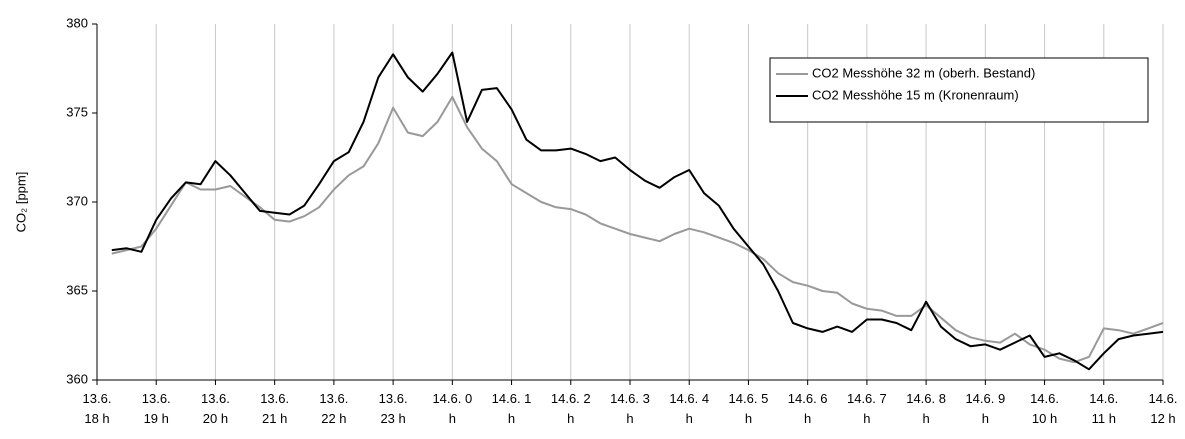 This screenshot has width=1185, height=439. Describe the element at coordinates (689, 408) in the screenshot. I see `x-tick-label: 14.6. 4 h` at that location.